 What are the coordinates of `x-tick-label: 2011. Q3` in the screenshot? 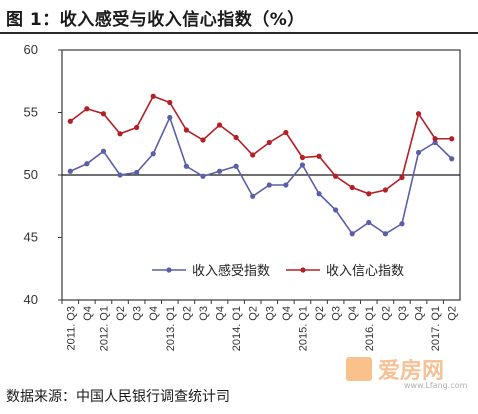 It's located at (71, 328).